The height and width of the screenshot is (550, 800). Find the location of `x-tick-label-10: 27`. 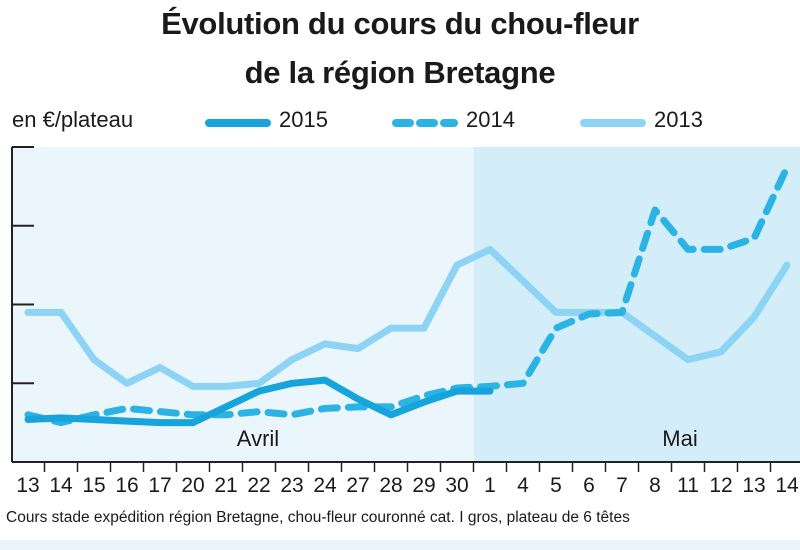

x-tick-label-10: 27 is located at coordinates (357, 485).